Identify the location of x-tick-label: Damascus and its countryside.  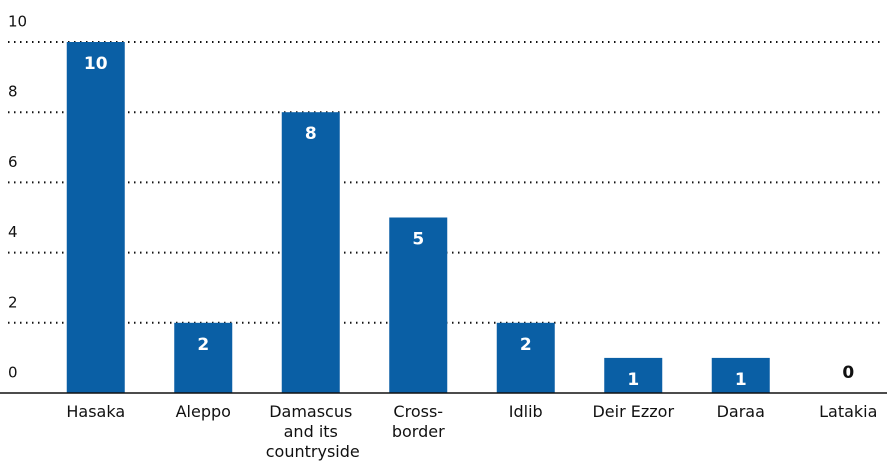
(312, 431).